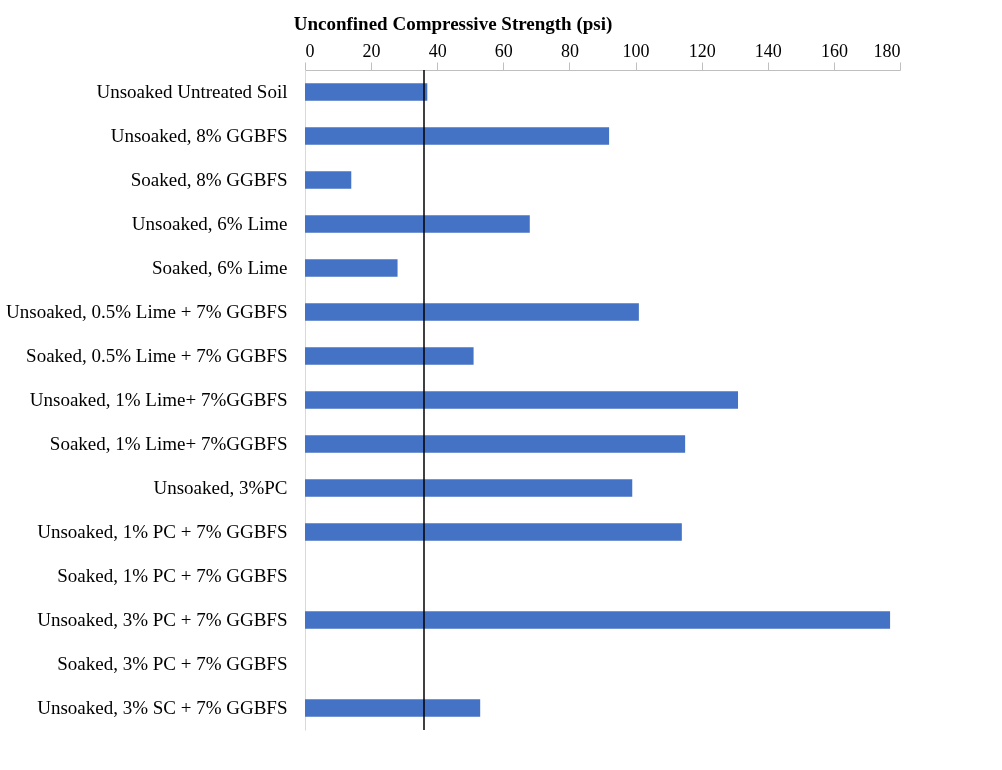  What do you see at coordinates (209, 223) in the screenshot?
I see `y-tick-label: Unsoaked, 6% Lime` at bounding box center [209, 223].